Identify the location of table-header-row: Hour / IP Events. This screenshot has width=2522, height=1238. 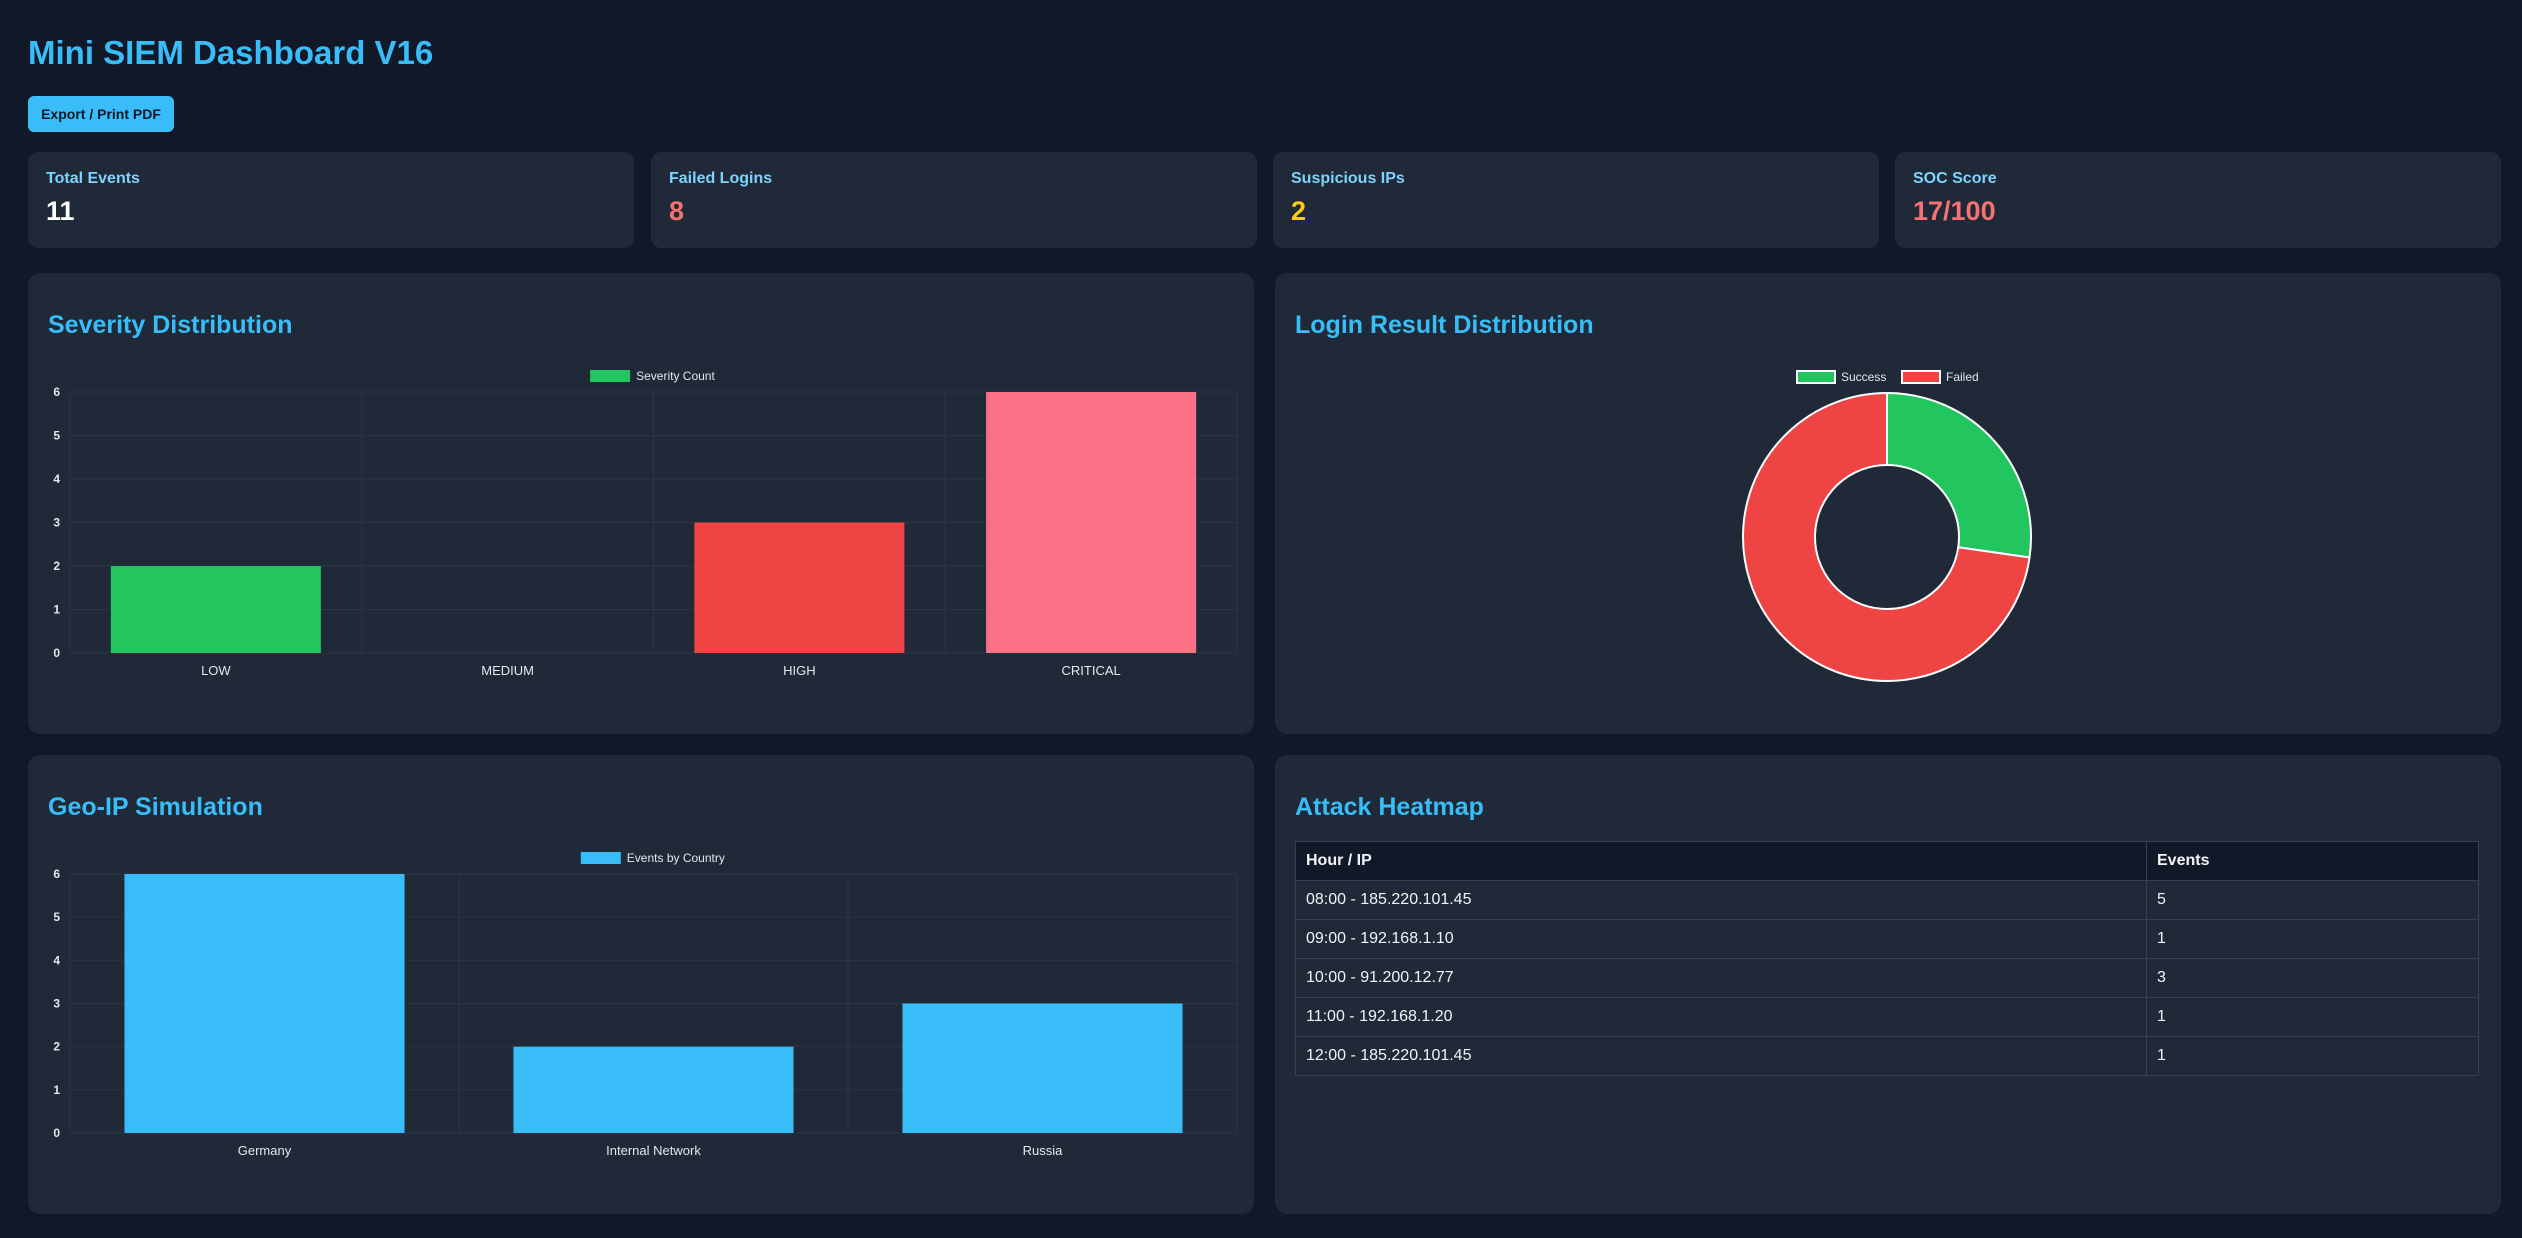
(1887, 861).